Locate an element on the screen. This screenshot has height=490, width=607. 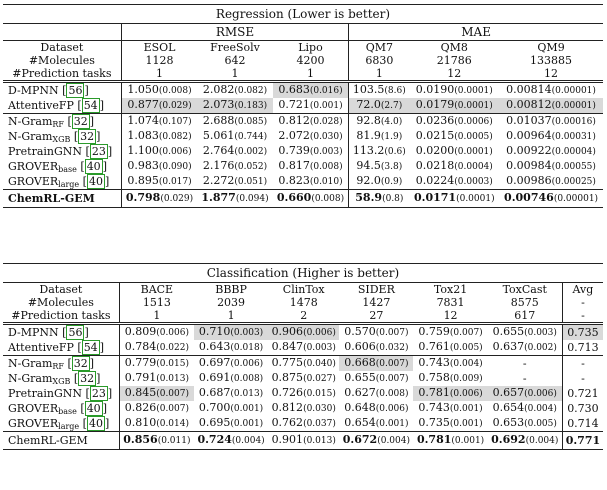
header-value: 12 is located at coordinates (551, 73).